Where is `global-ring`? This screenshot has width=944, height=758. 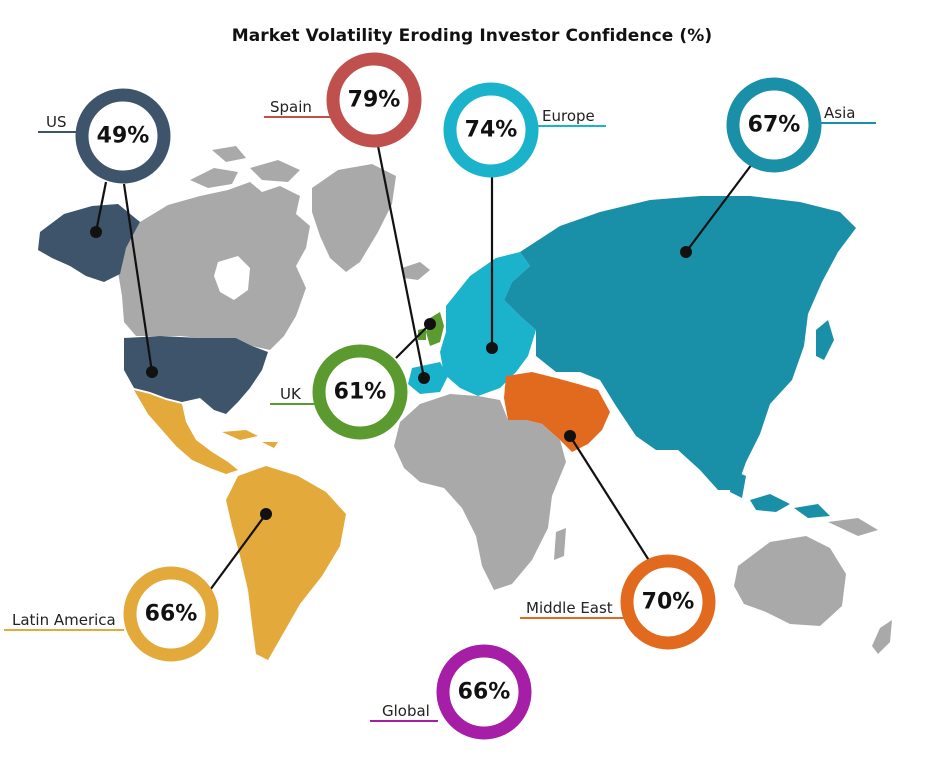
global-ring is located at coordinates (484, 692).